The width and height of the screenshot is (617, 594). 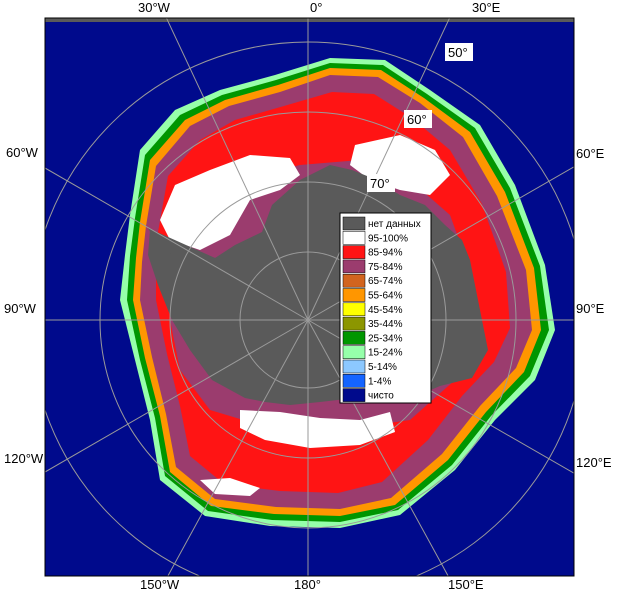 What do you see at coordinates (385, 281) in the screenshot?
I see `legend-label: 65-74%` at bounding box center [385, 281].